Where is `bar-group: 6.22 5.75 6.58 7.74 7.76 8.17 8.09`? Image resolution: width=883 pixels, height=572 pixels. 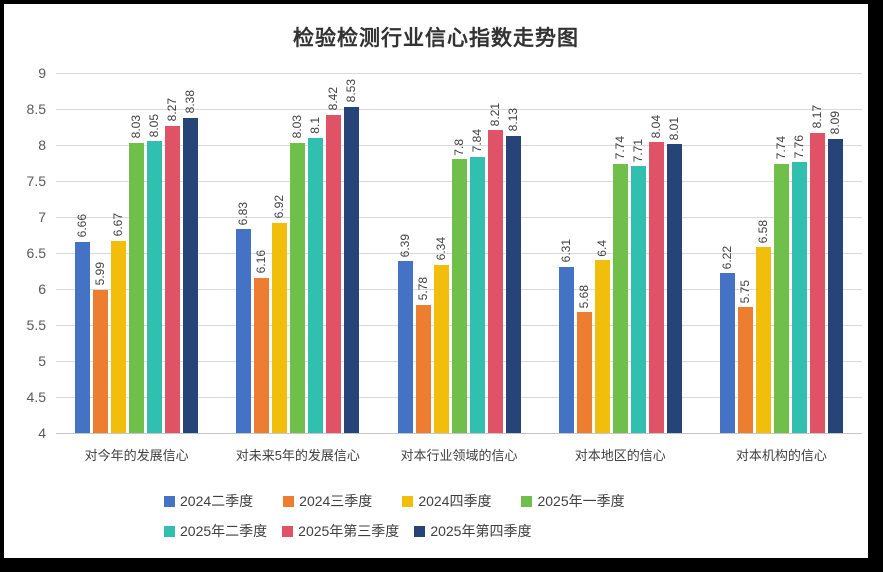
bar-group: 6.22 5.75 6.58 7.74 7.76 8.17 8.09 is located at coordinates (781, 253).